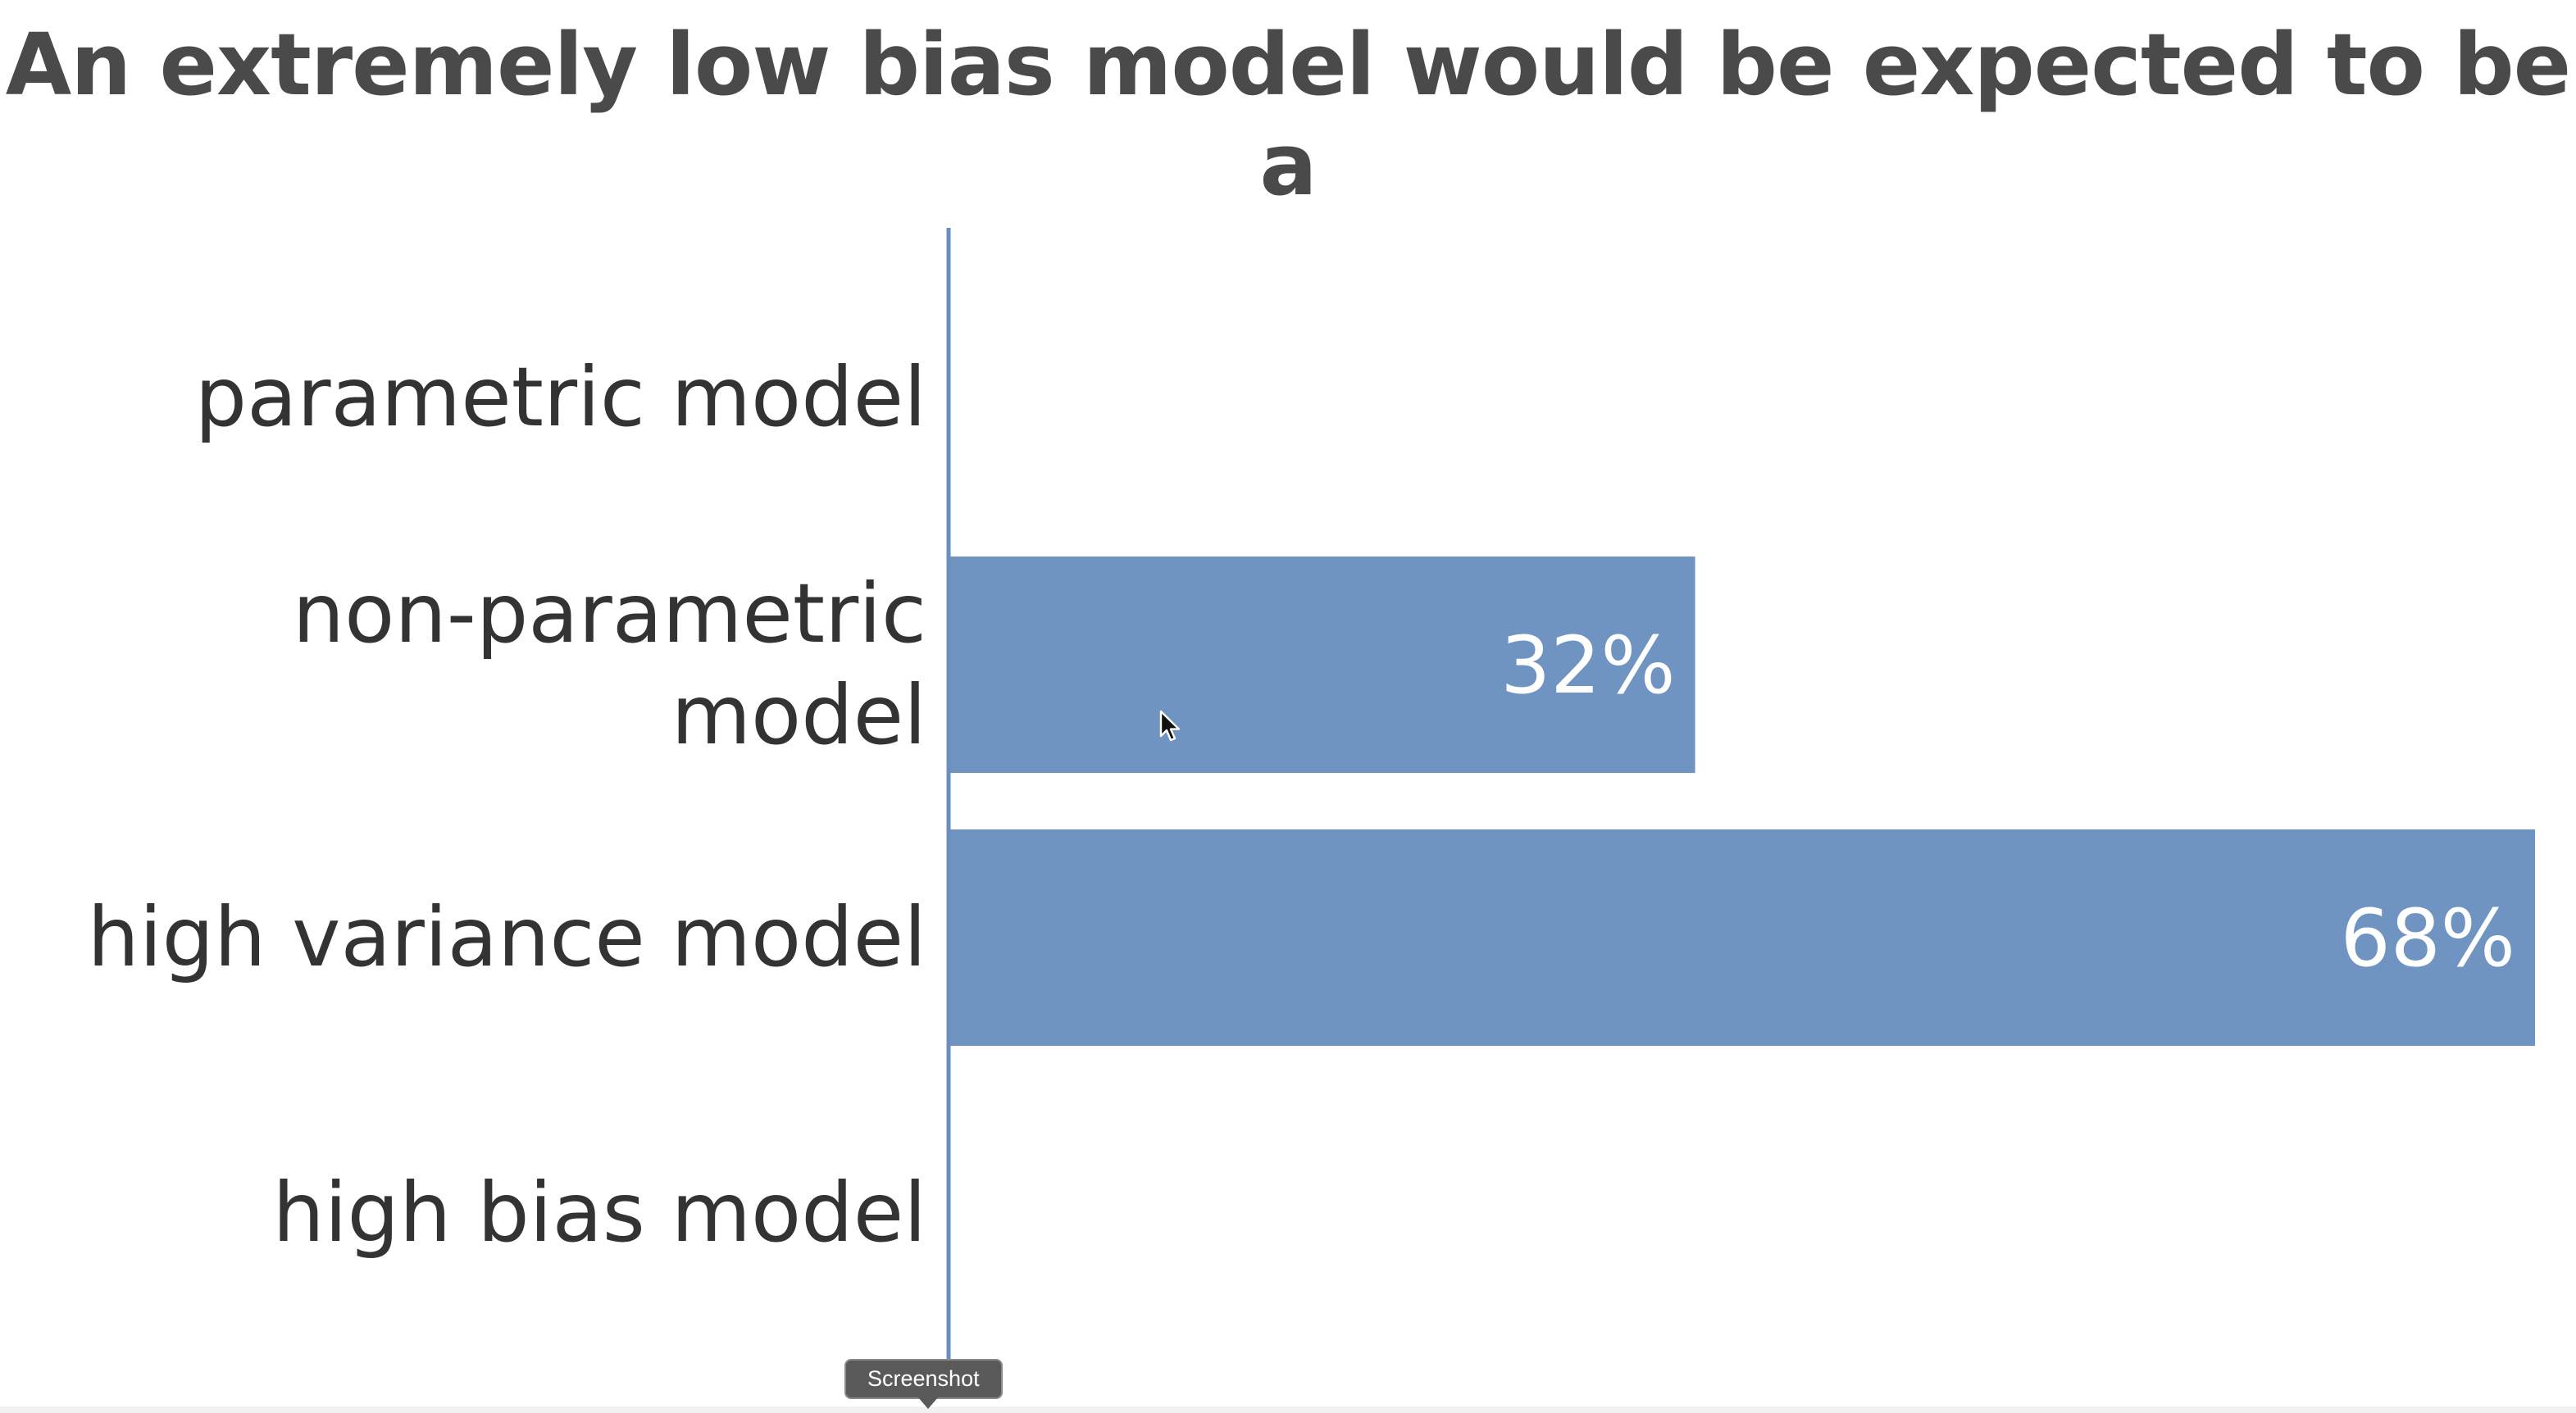  Describe the element at coordinates (508, 937) in the screenshot. I see `category-label-high-variance-model: high variance model` at that location.